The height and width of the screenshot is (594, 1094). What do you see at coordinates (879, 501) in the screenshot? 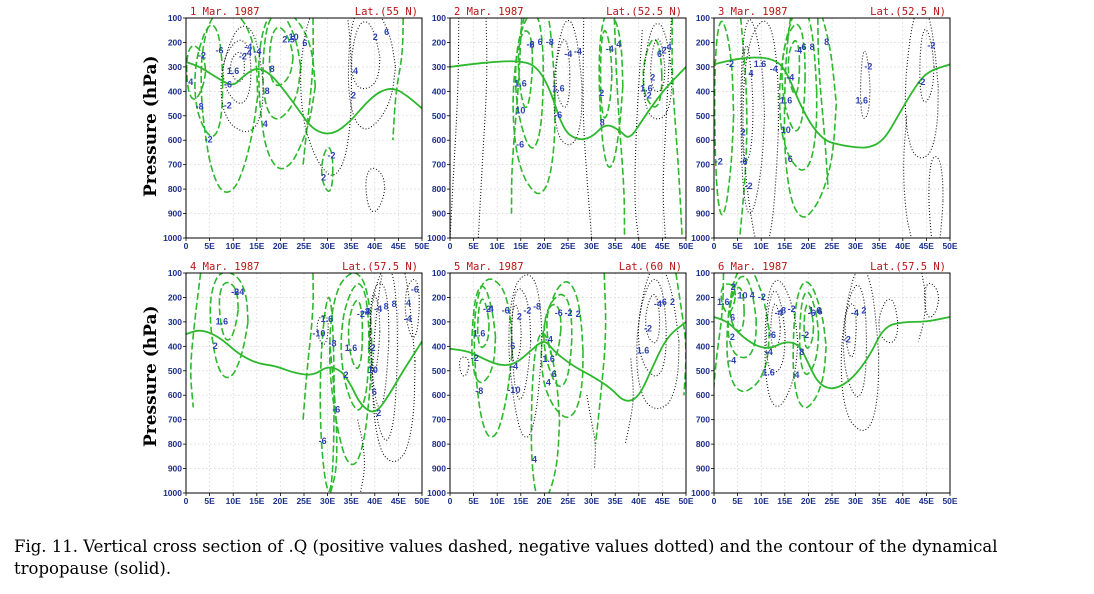
I see `x-tick-label: 35E` at bounding box center [879, 501].